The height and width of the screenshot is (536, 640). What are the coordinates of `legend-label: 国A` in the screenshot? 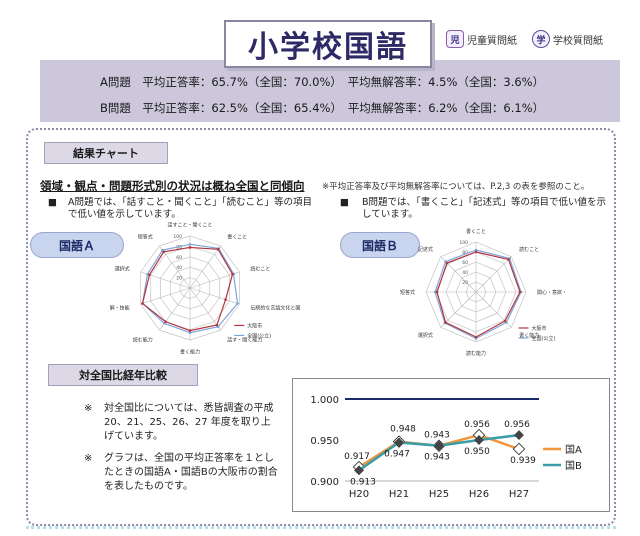 It's located at (573, 450).